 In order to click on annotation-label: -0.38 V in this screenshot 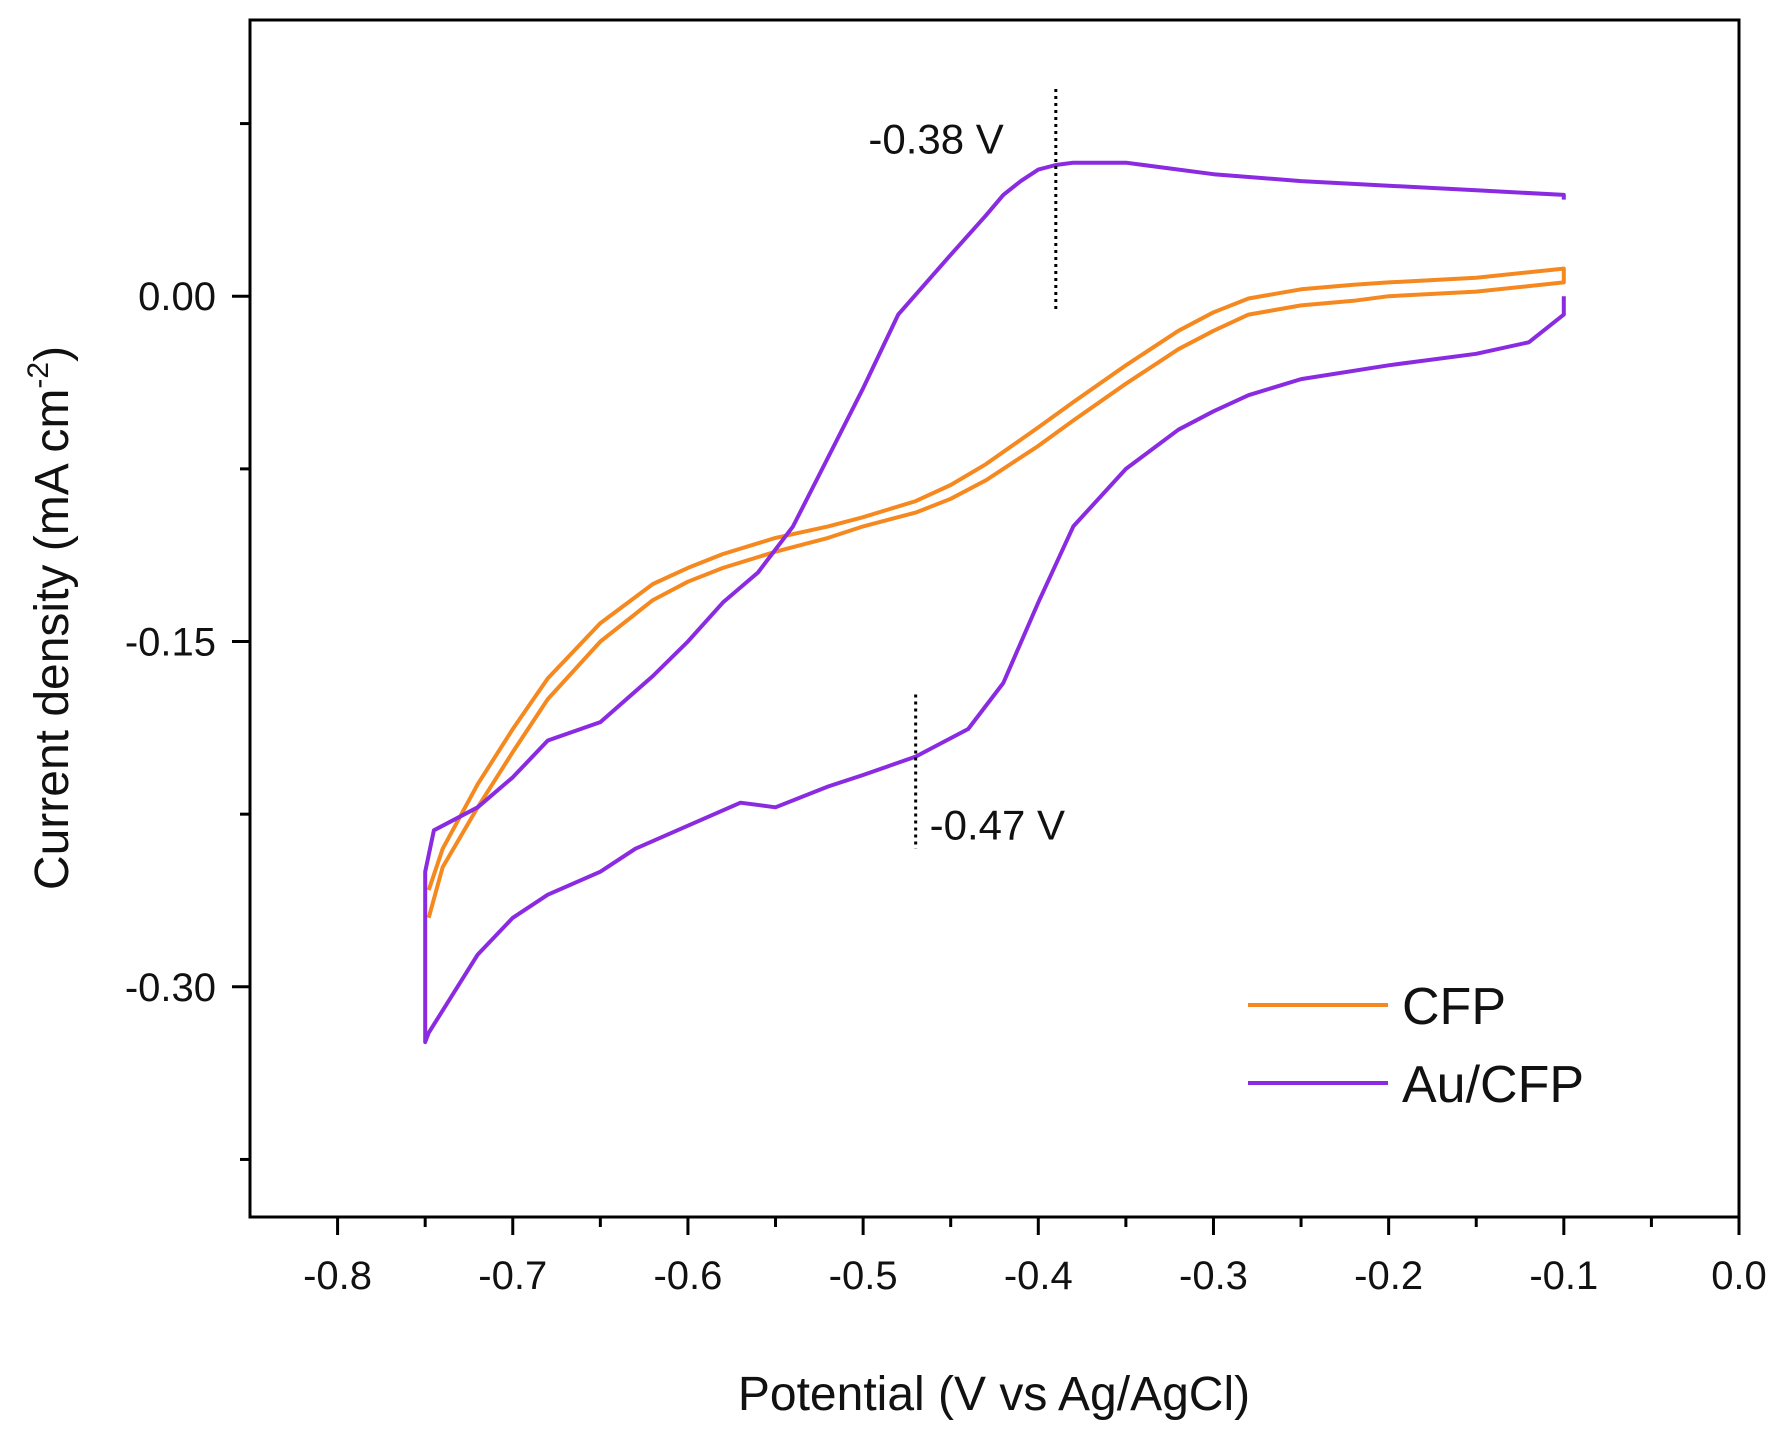, I will do `click(935, 139)`.